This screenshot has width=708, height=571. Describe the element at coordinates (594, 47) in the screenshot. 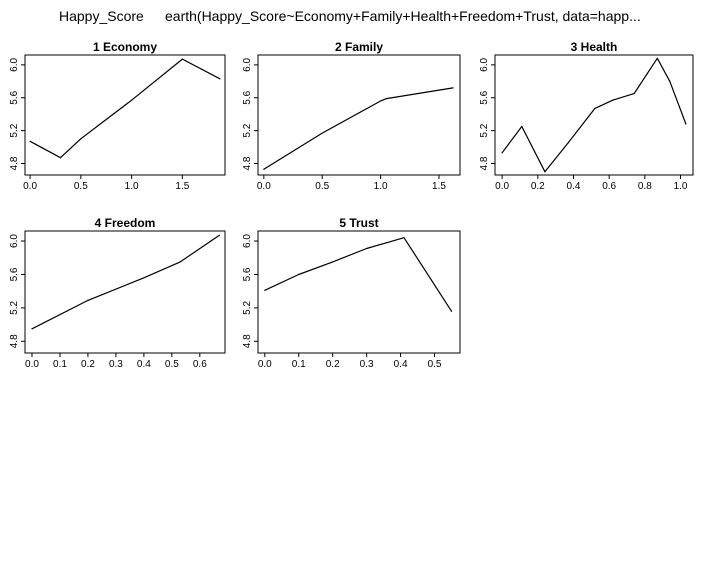

I see `panel-title: 3 Health` at that location.